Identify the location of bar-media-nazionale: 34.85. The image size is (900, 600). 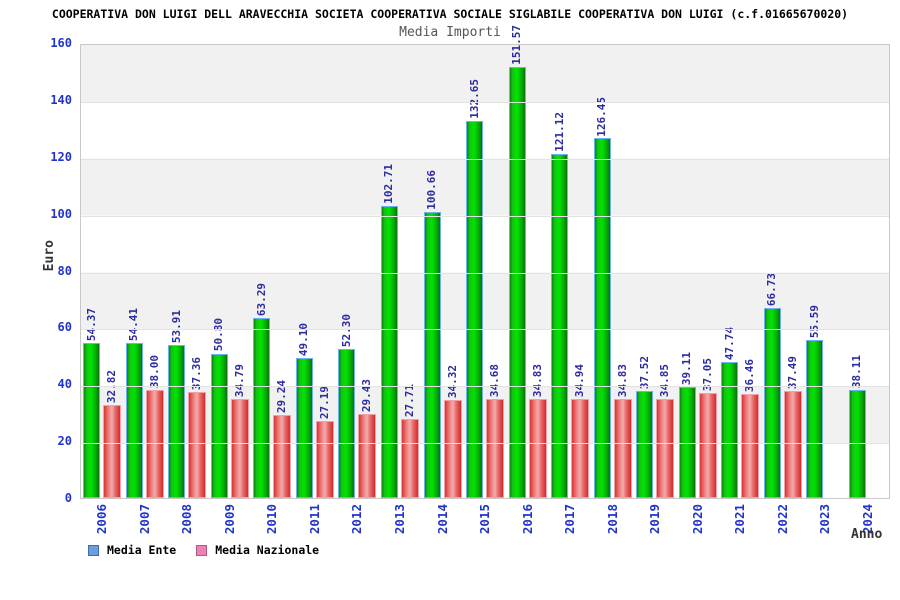
(665, 431).